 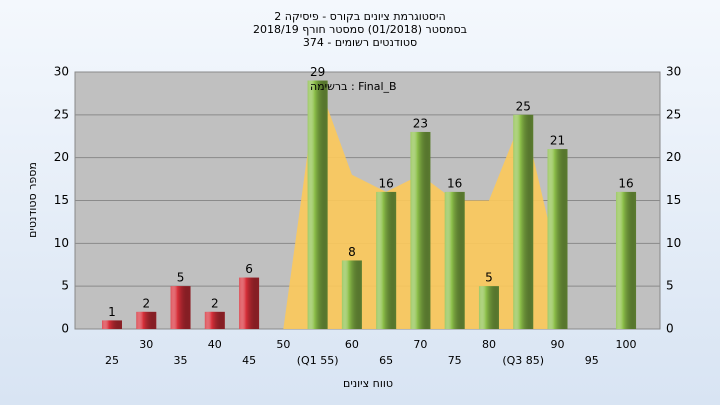 I want to click on y-tick-label: 30, so click(x=61, y=72).